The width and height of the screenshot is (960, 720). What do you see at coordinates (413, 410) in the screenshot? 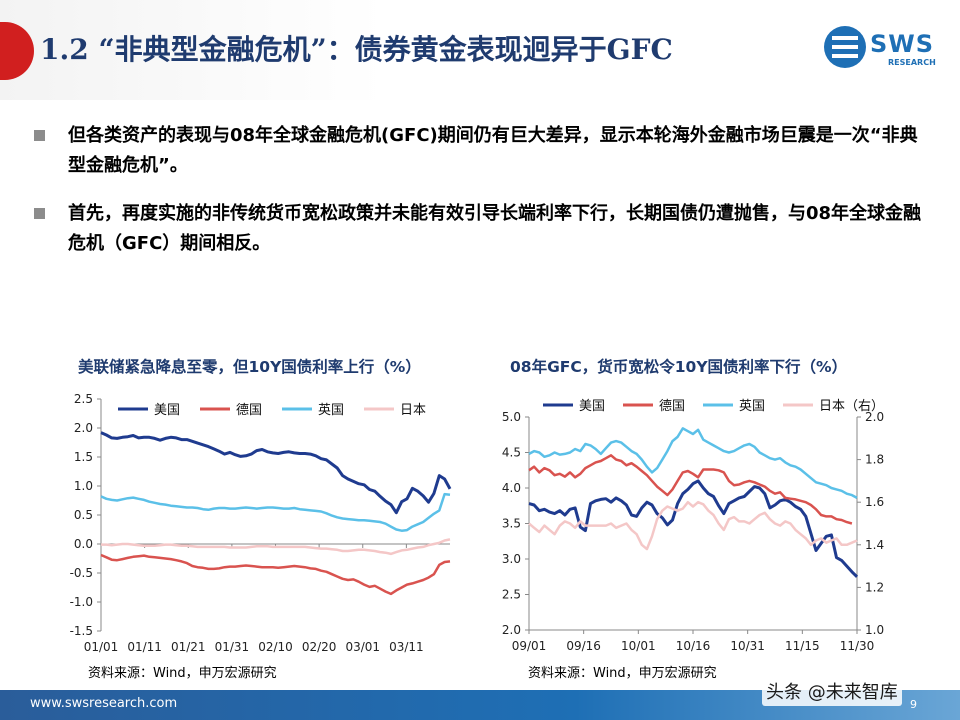
I see `legend-label: 日本` at bounding box center [413, 410].